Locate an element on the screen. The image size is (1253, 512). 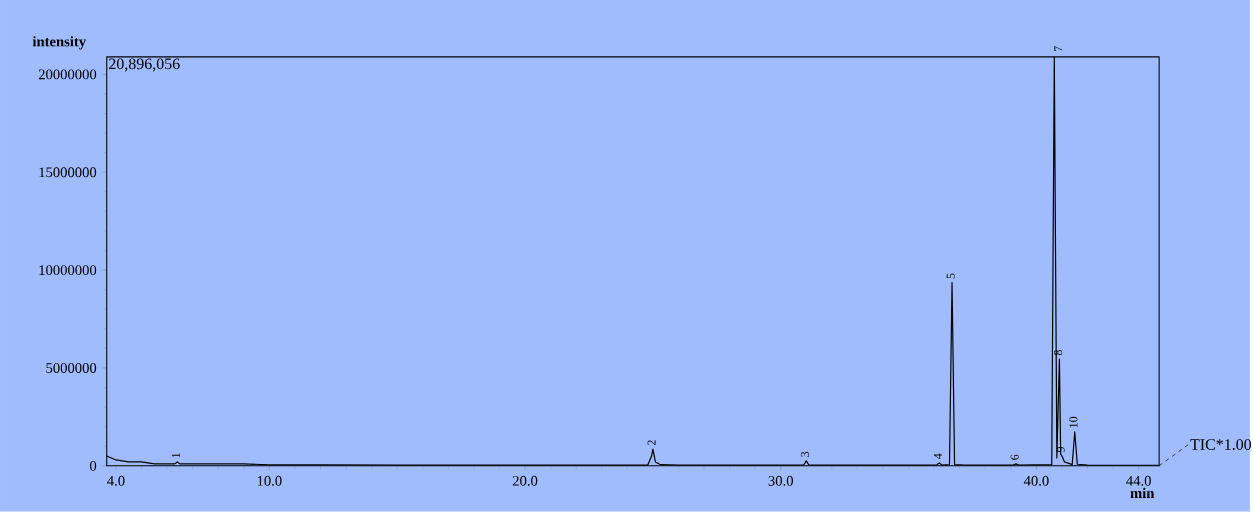
y-tick-label: 15000000 is located at coordinates (68, 172).